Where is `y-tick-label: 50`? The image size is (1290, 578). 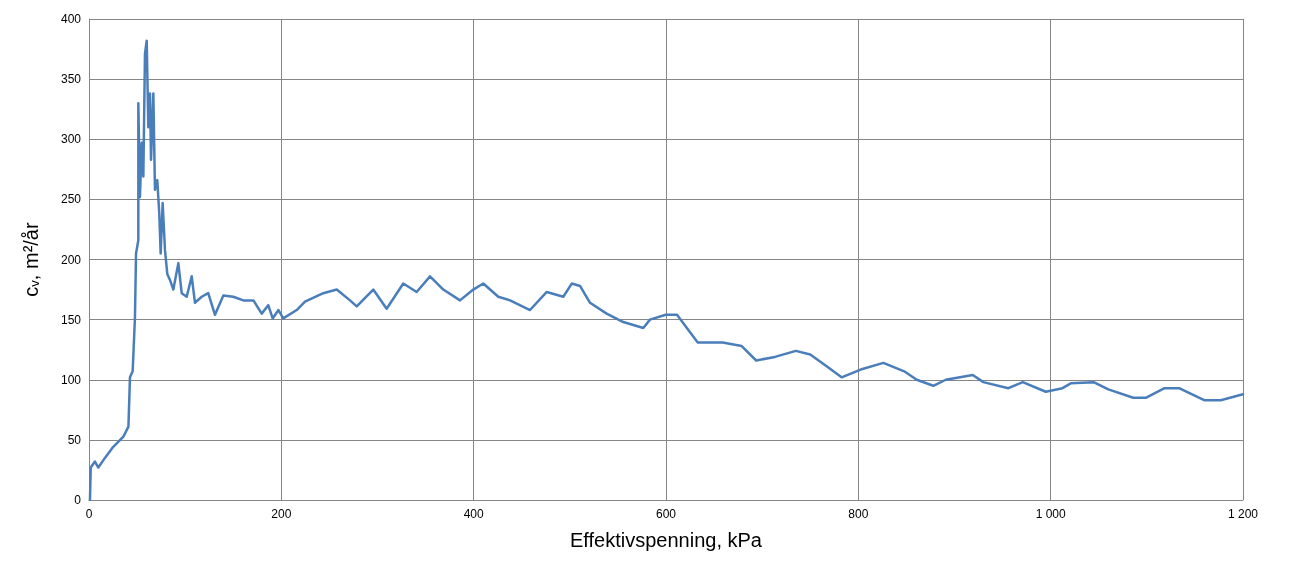 y-tick-label: 50 is located at coordinates (74, 439).